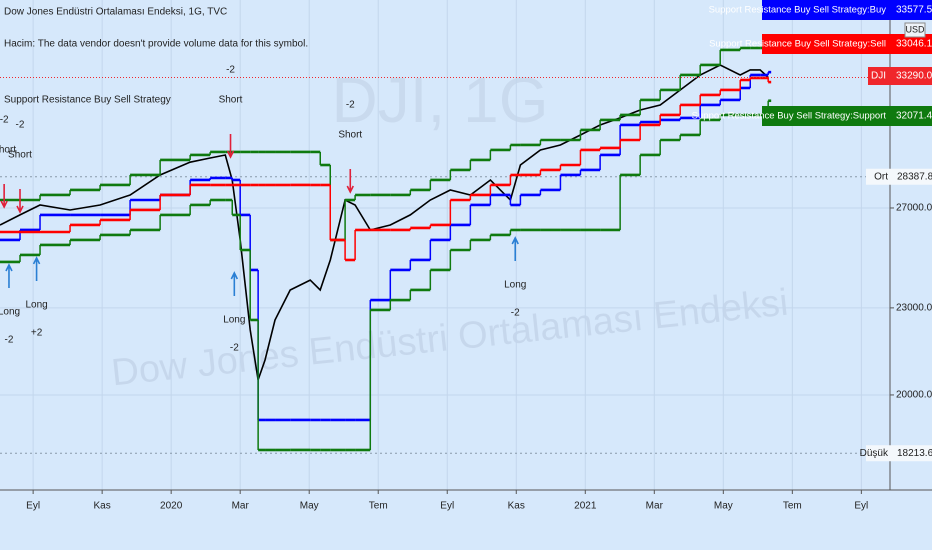  What do you see at coordinates (914, 10) in the screenshot?
I see `series-label-value: 33577.58` at bounding box center [914, 10].